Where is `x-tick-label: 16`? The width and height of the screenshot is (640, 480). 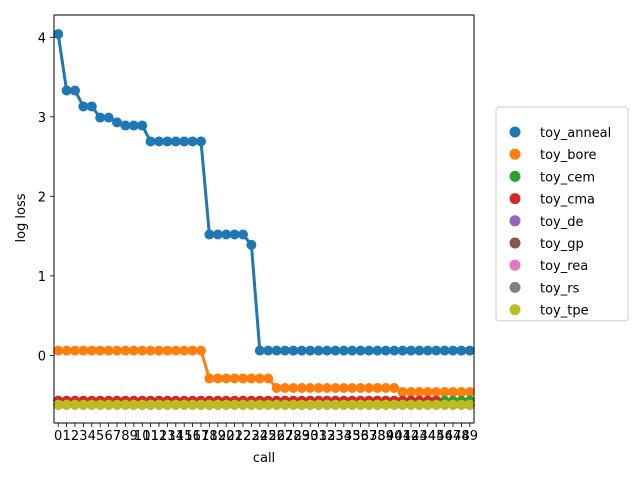
x-tick-label: 16 is located at coordinates (192, 436).